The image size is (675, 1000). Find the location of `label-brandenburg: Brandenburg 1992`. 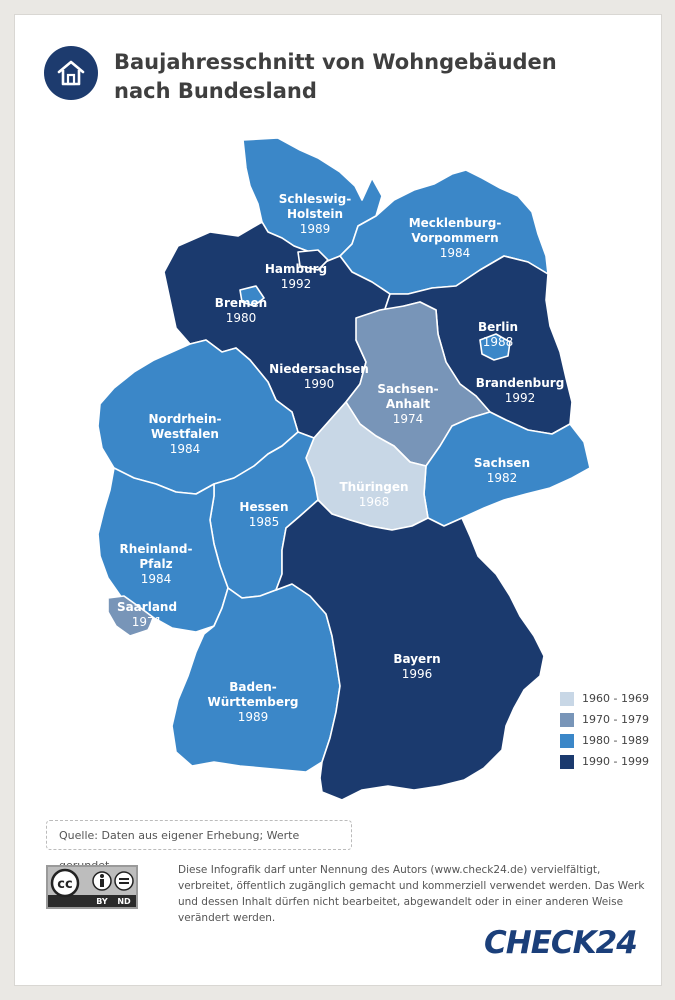

label-brandenburg: Brandenburg 1992 is located at coordinates (520, 390).